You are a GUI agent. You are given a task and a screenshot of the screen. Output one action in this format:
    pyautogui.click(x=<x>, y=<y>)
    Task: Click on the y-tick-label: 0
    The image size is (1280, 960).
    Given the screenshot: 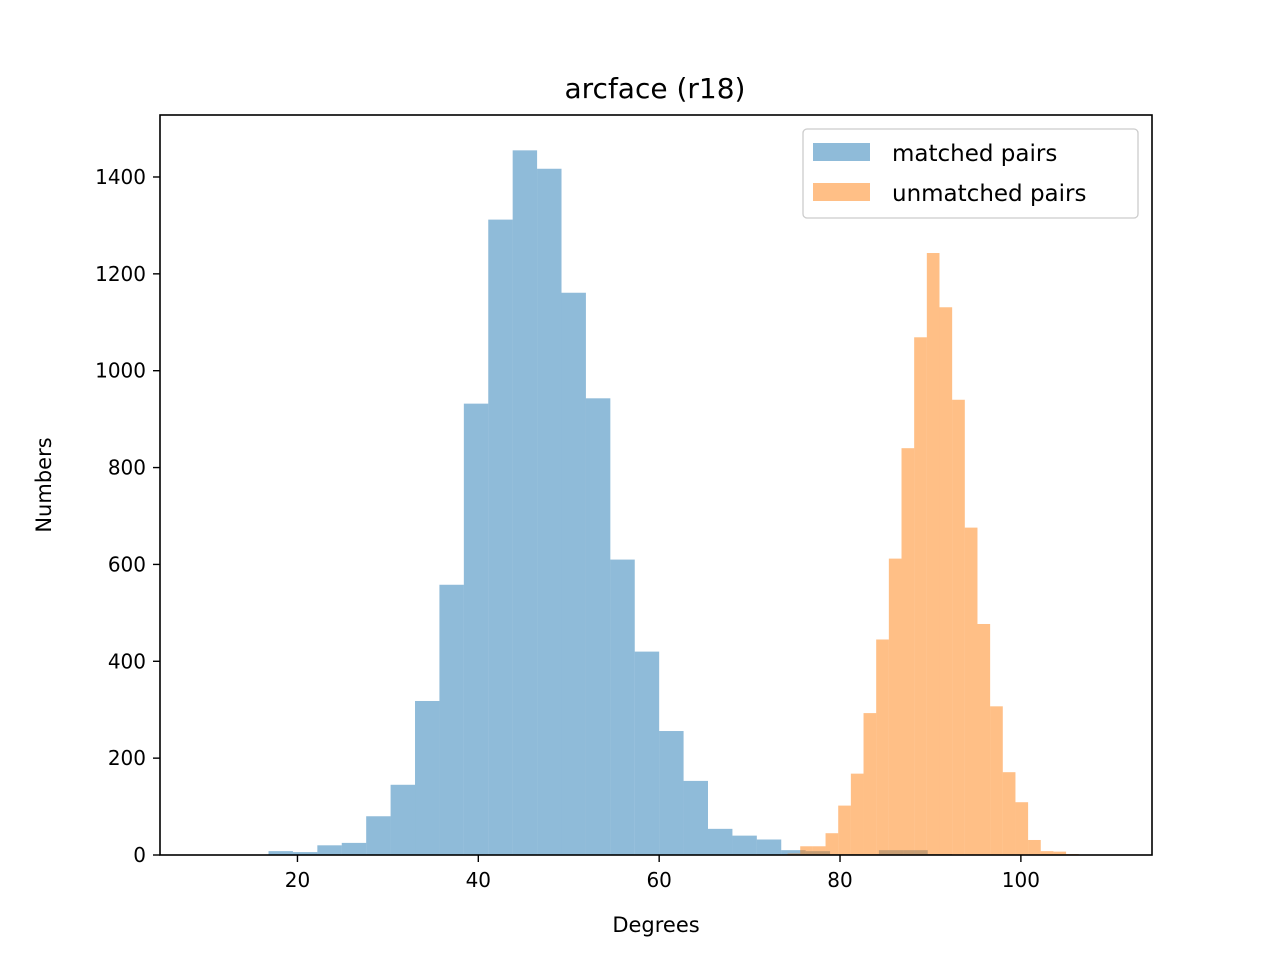 What is the action you would take?
    pyautogui.click(x=139, y=855)
    